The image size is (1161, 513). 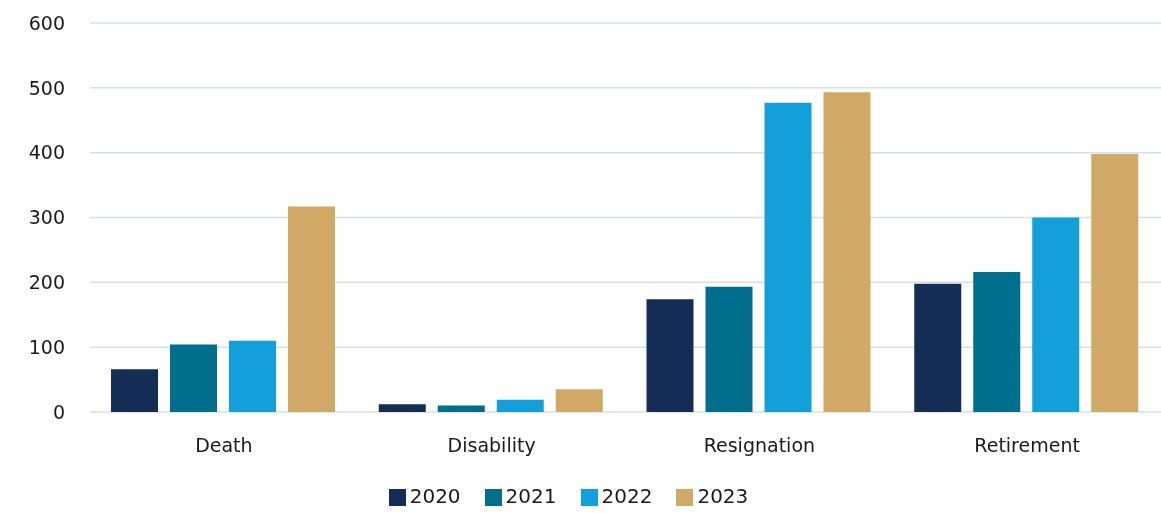 What do you see at coordinates (46, 282) in the screenshot?
I see `y-tick-label: 200` at bounding box center [46, 282].